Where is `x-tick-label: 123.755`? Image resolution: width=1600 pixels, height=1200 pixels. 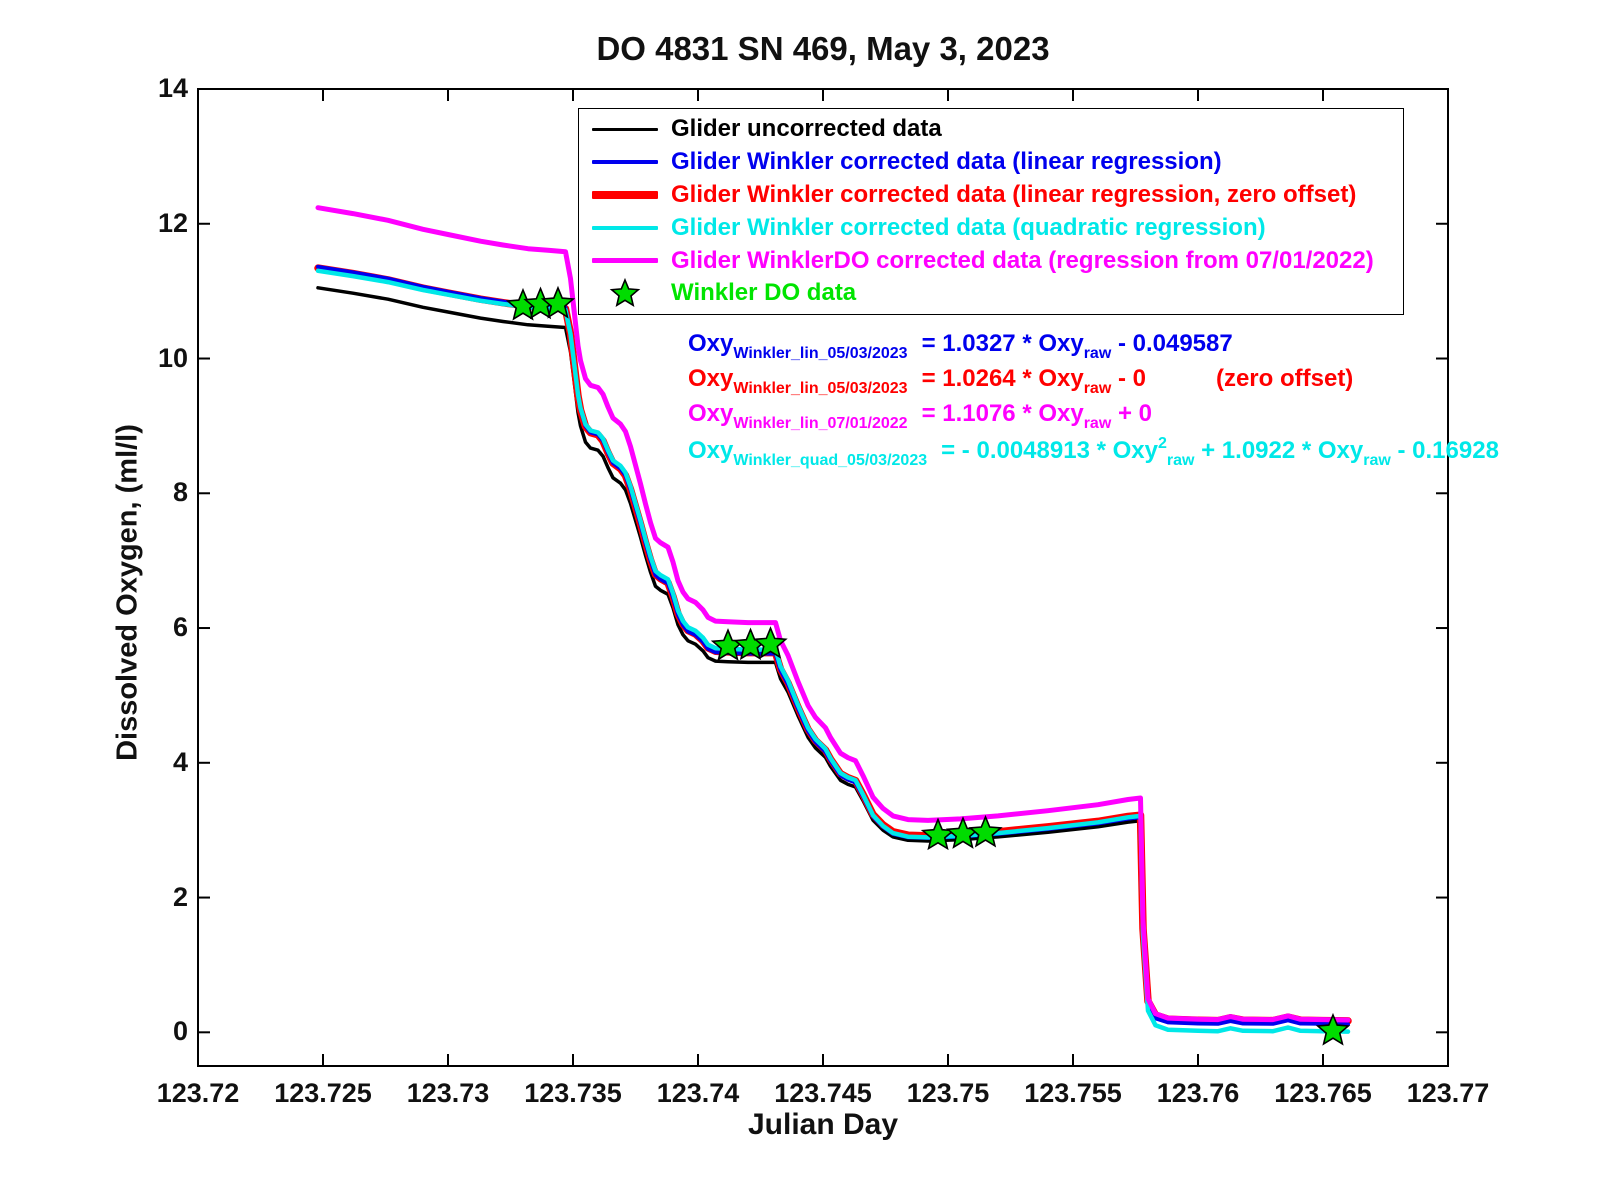 x-tick-label: 123.755 is located at coordinates (1073, 1093).